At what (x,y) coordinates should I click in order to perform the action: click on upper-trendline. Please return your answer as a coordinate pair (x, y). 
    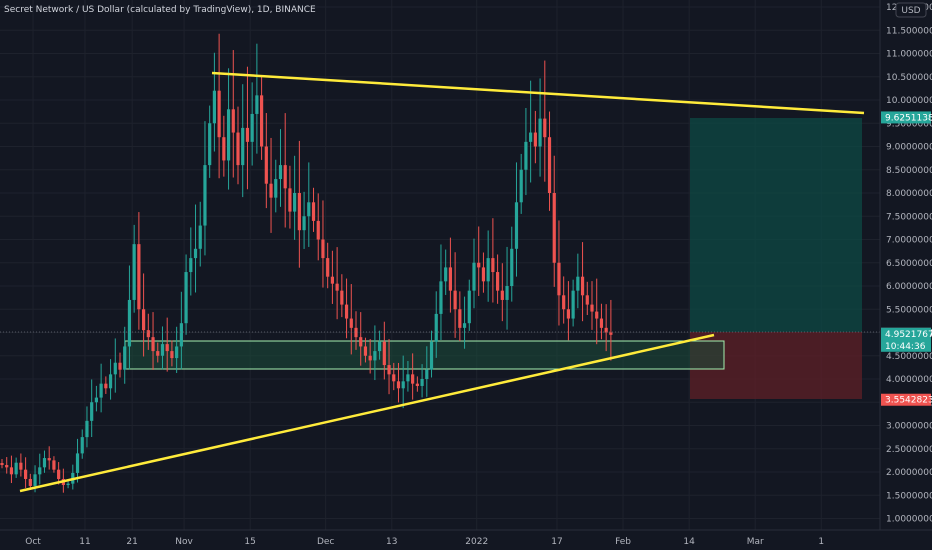
    Looking at the image, I should click on (538, 93).